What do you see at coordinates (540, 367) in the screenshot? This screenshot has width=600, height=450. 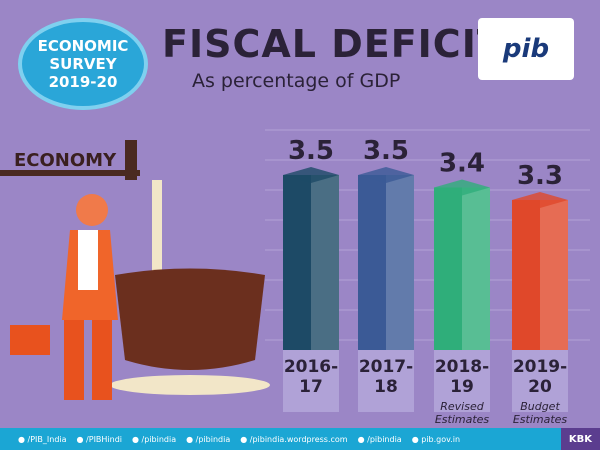 I see `category-label: 2019-` at bounding box center [540, 367].